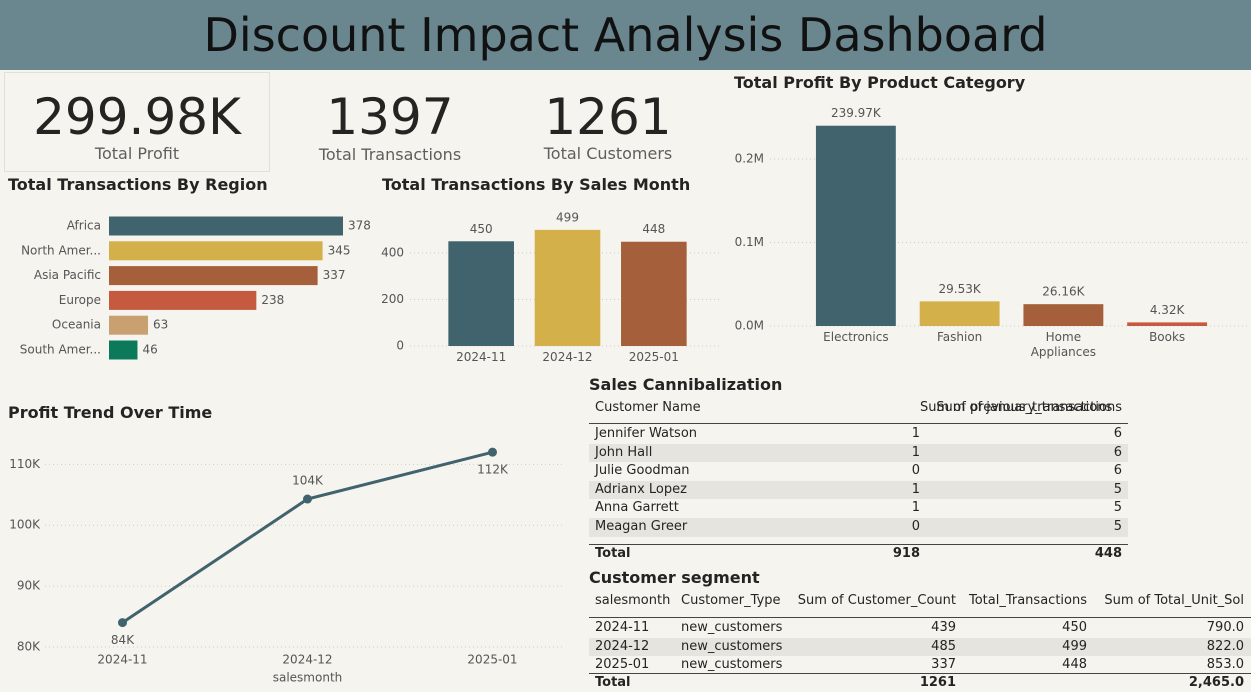 This screenshot has width=1251, height=692. Describe the element at coordinates (943, 646) in the screenshot. I see `table-cell: 485` at that location.